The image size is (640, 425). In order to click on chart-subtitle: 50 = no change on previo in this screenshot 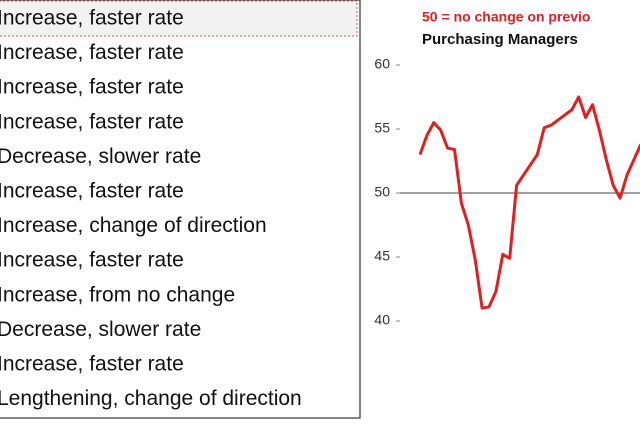, I will do `click(506, 17)`.